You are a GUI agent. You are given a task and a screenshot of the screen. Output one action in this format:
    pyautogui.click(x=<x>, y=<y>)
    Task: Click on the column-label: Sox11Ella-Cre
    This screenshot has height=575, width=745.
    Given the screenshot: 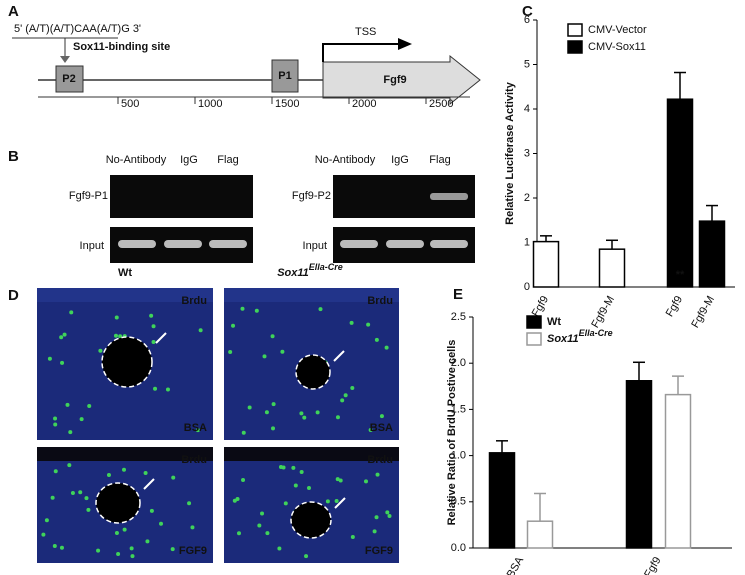 What is the action you would take?
    pyautogui.click(x=310, y=270)
    